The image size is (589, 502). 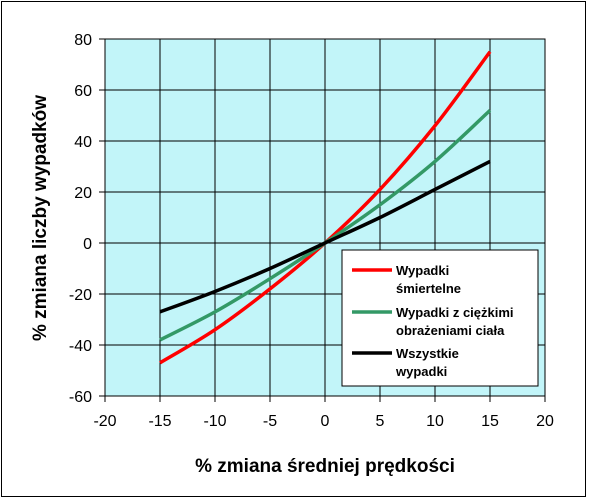 I want to click on y-tick-label: 0, so click(x=87, y=244).